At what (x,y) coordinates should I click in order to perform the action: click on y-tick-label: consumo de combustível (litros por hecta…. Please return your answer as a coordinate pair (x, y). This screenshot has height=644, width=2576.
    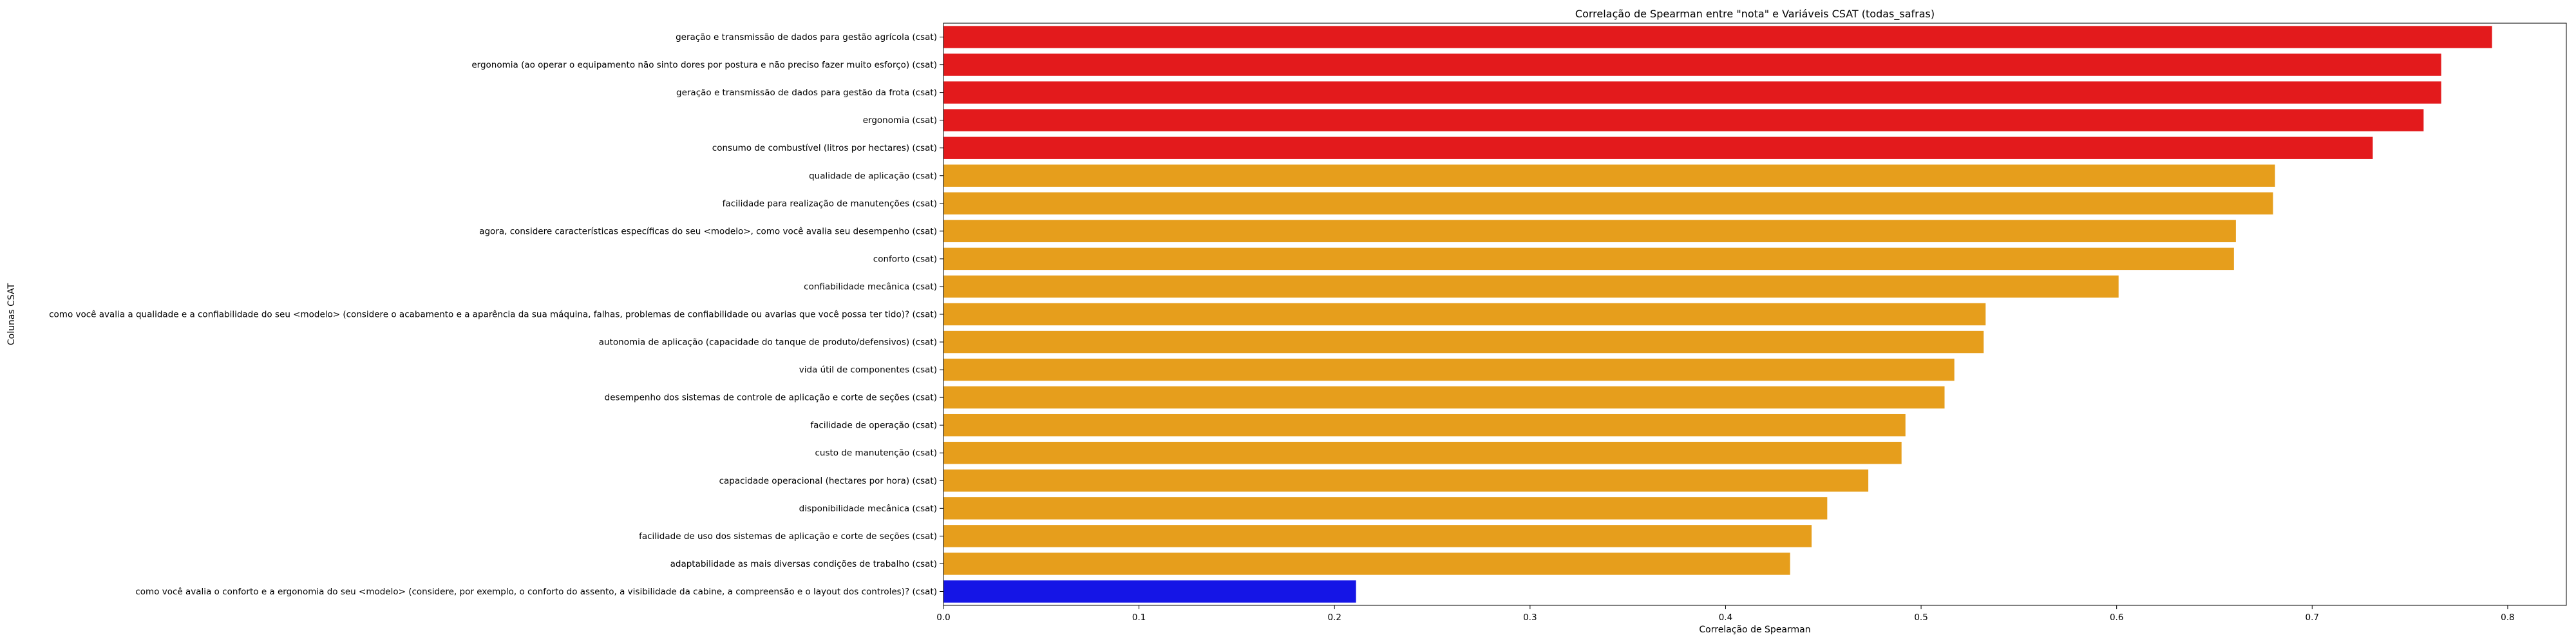
    Looking at the image, I should click on (824, 148).